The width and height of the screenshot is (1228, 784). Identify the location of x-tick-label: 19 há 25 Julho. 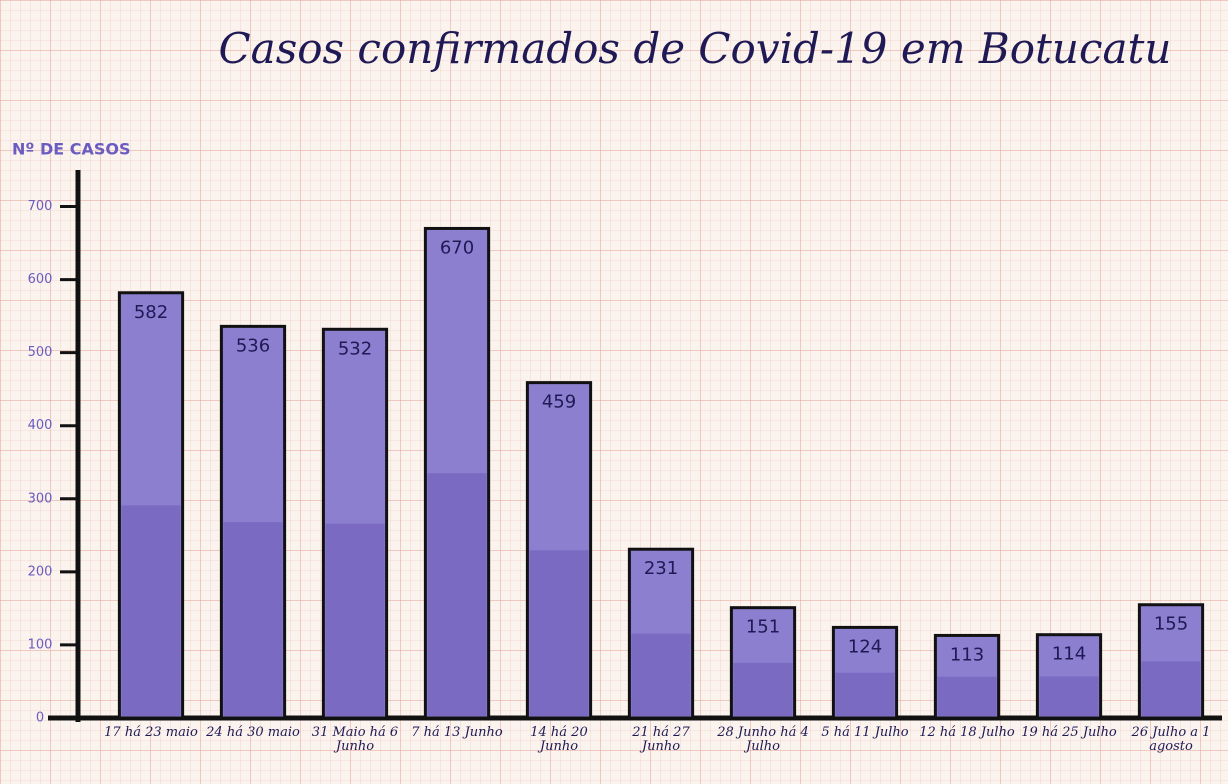
(1069, 732).